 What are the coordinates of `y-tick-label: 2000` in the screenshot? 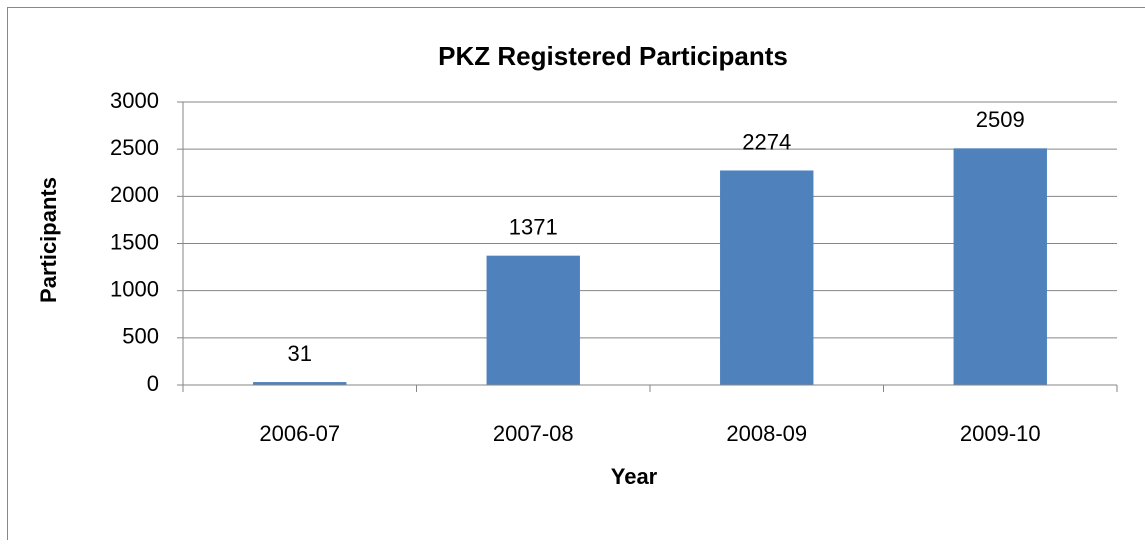 It's located at (134, 194).